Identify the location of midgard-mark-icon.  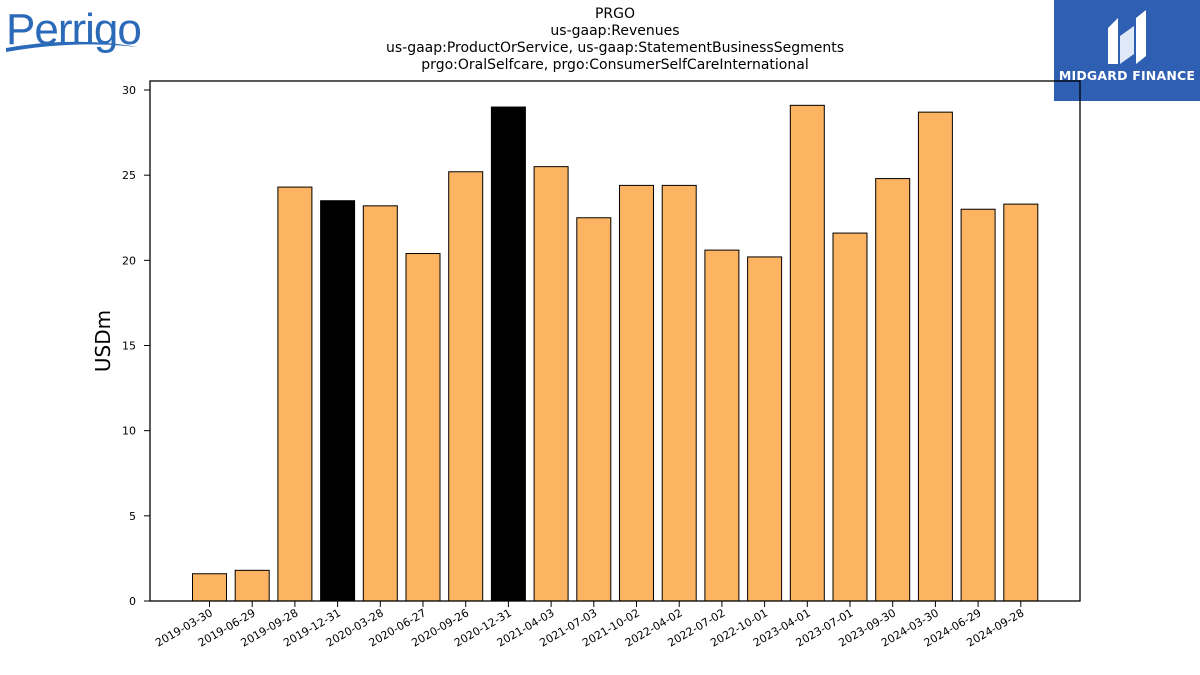
(1127, 37).